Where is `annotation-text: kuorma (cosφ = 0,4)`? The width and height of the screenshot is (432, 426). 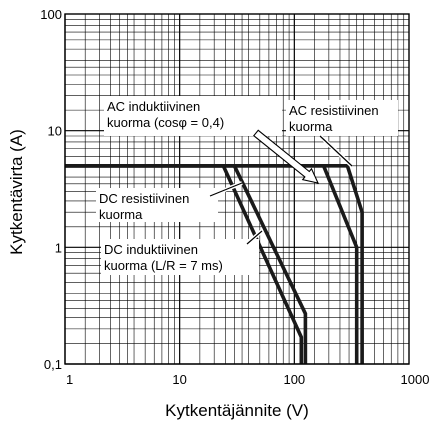 annotation-text: kuorma (cosφ = 0,4) is located at coordinates (165, 122).